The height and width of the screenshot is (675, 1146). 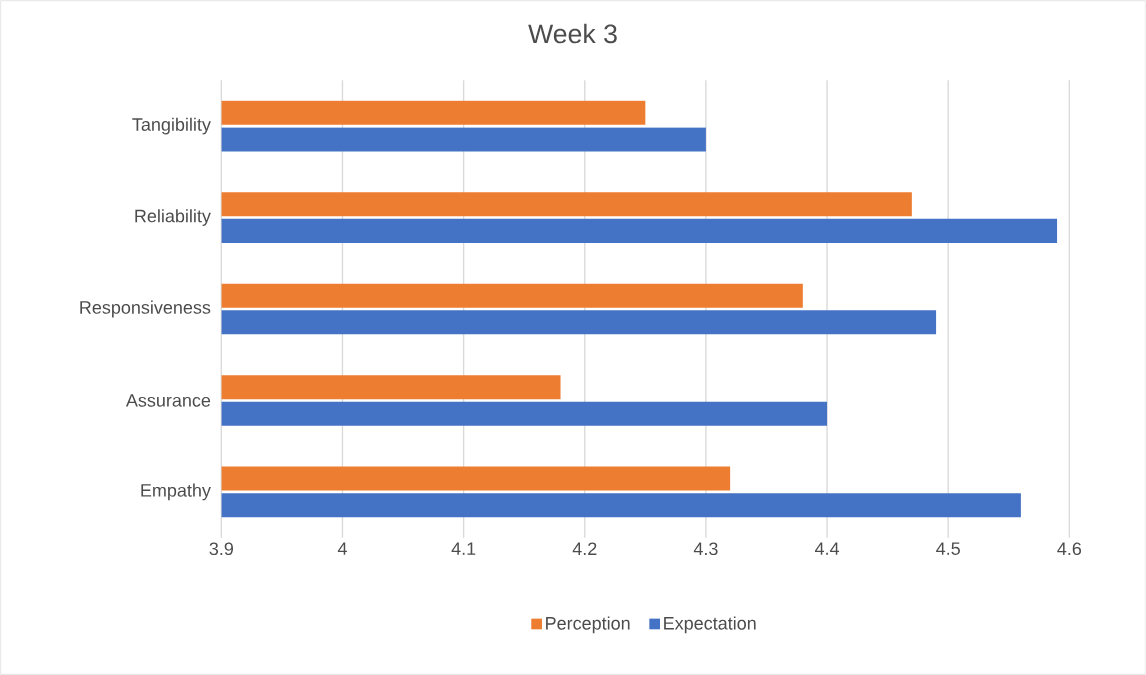 I want to click on x-tick-label: 4.1, so click(x=463, y=548).